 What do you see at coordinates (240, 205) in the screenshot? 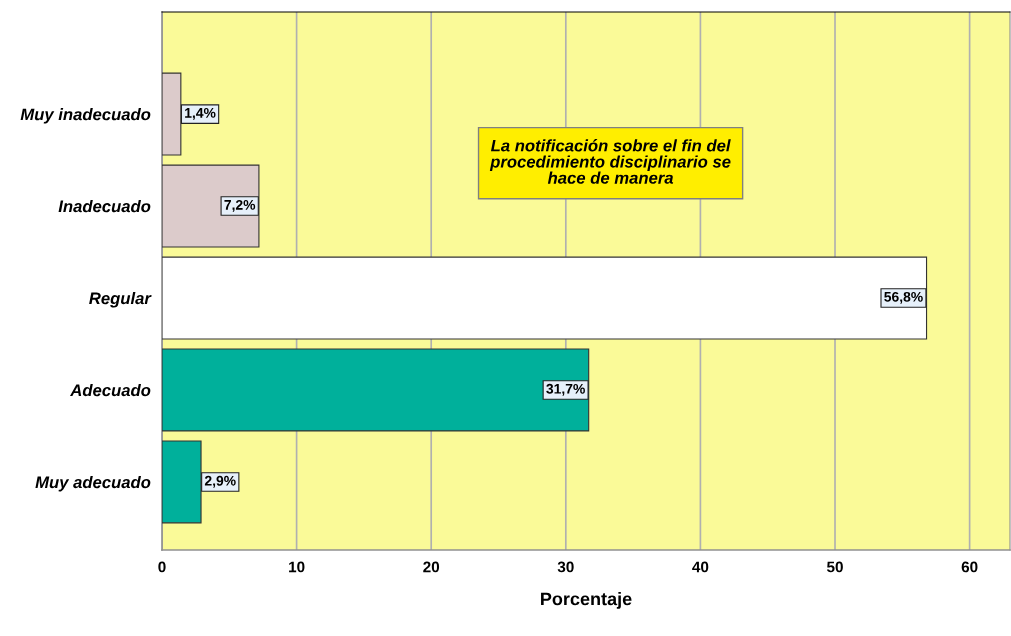
I see `data-label: 7,2%` at bounding box center [240, 205].